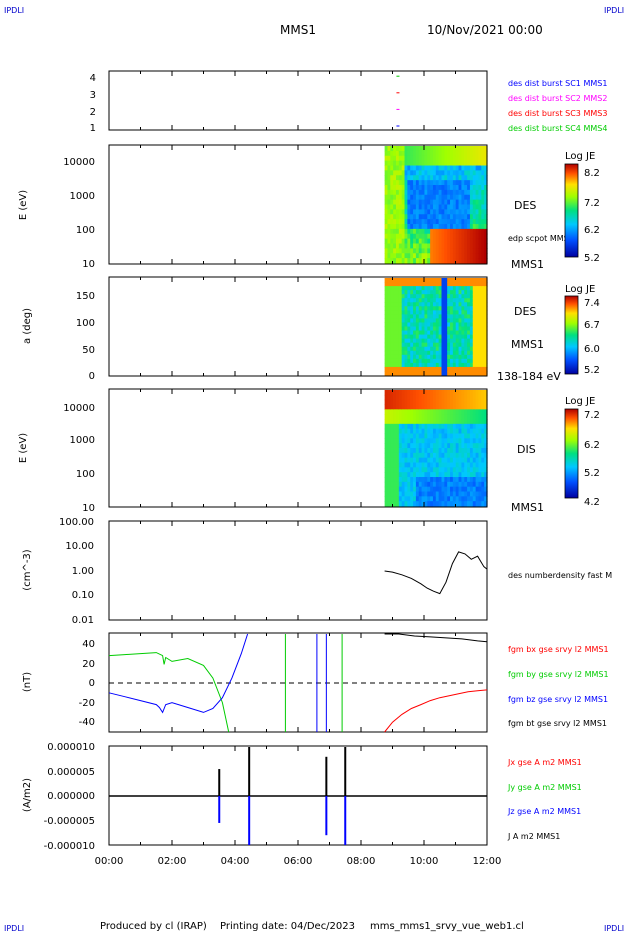 The width and height of the screenshot is (630, 934). What do you see at coordinates (298, 861) in the screenshot?
I see `x-tick-label: 06:00` at bounding box center [298, 861].